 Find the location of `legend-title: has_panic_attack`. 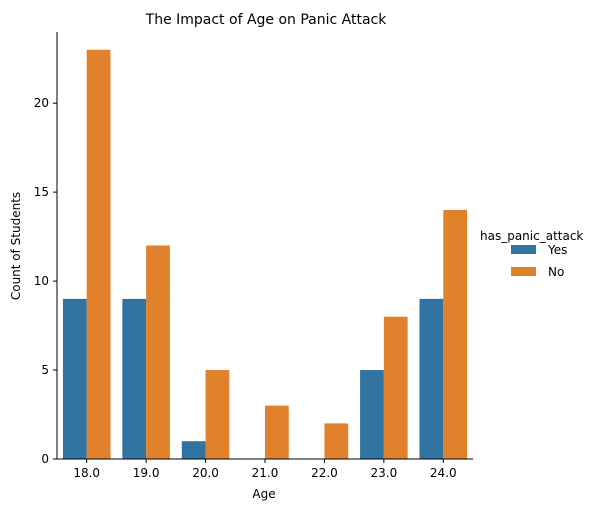

legend-title: has_panic_attack is located at coordinates (531, 236).